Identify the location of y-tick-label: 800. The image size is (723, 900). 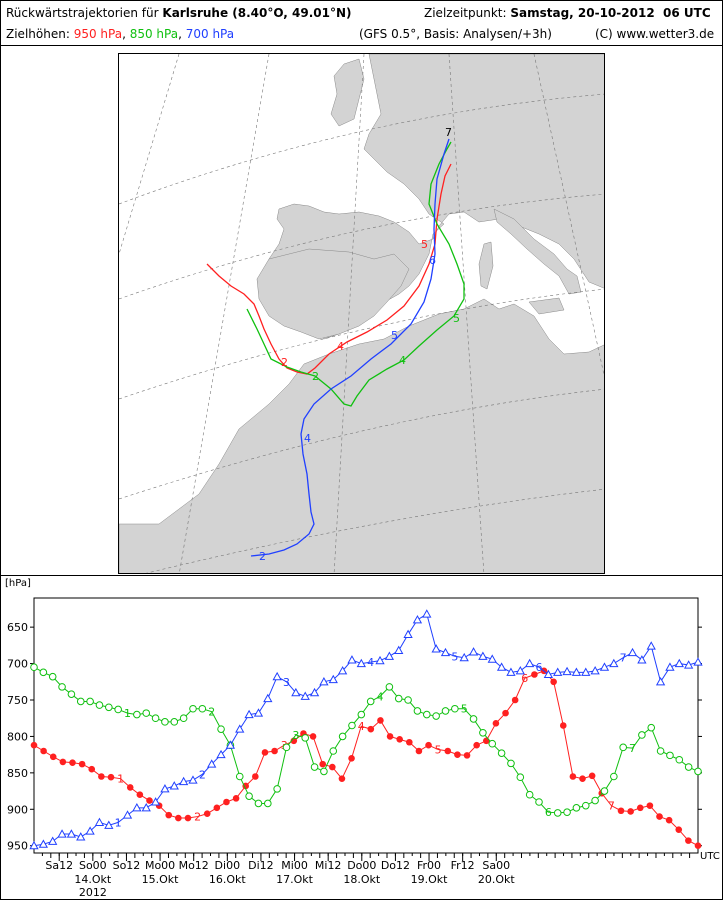
(17, 736).